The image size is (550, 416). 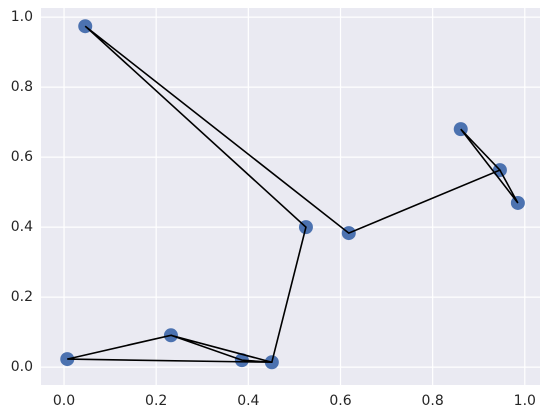 What do you see at coordinates (22, 87) in the screenshot?
I see `y-tick-label: 0.8` at bounding box center [22, 87].